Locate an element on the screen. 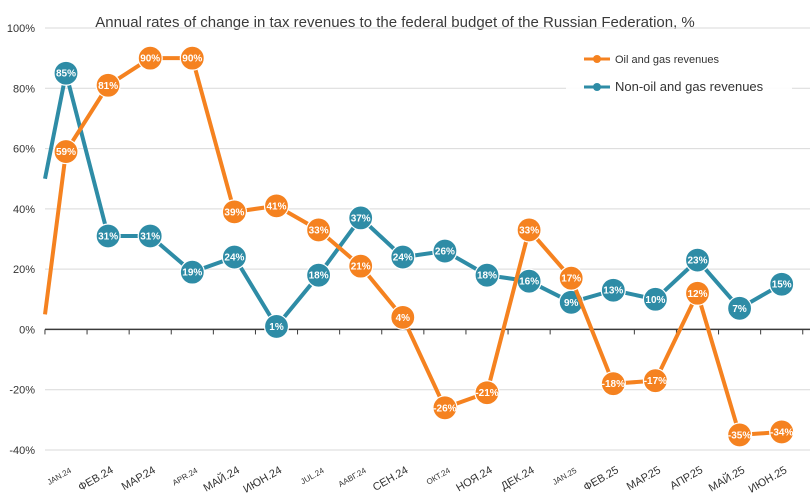 The width and height of the screenshot is (810, 502). x-tick-label: МАЙ.25 is located at coordinates (726, 478).